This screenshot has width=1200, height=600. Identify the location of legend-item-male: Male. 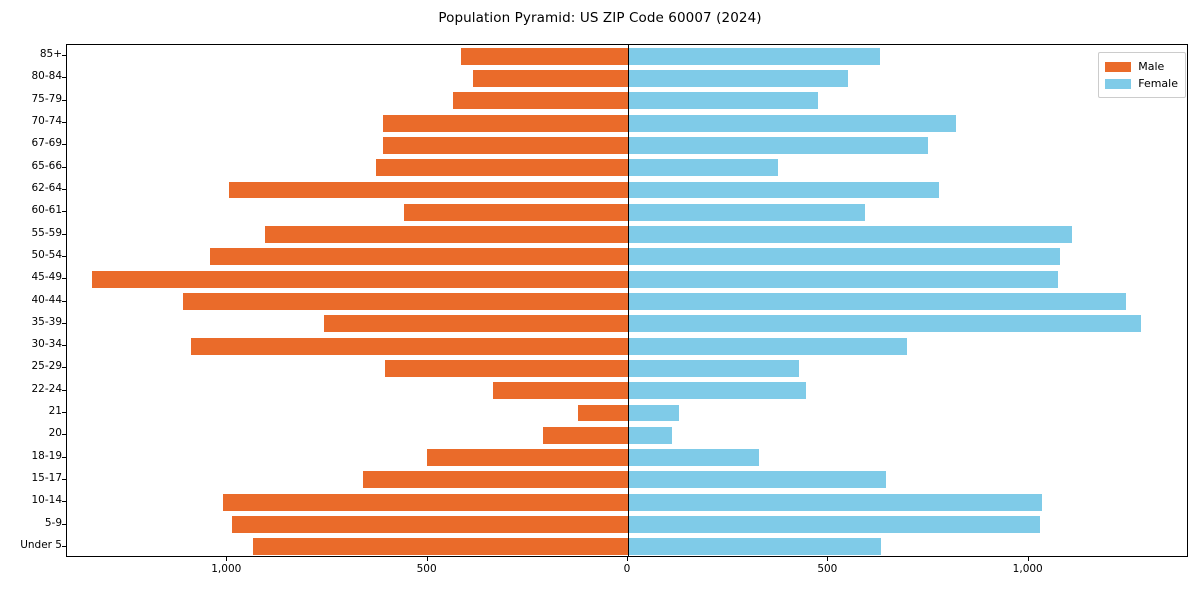
(1141, 66).